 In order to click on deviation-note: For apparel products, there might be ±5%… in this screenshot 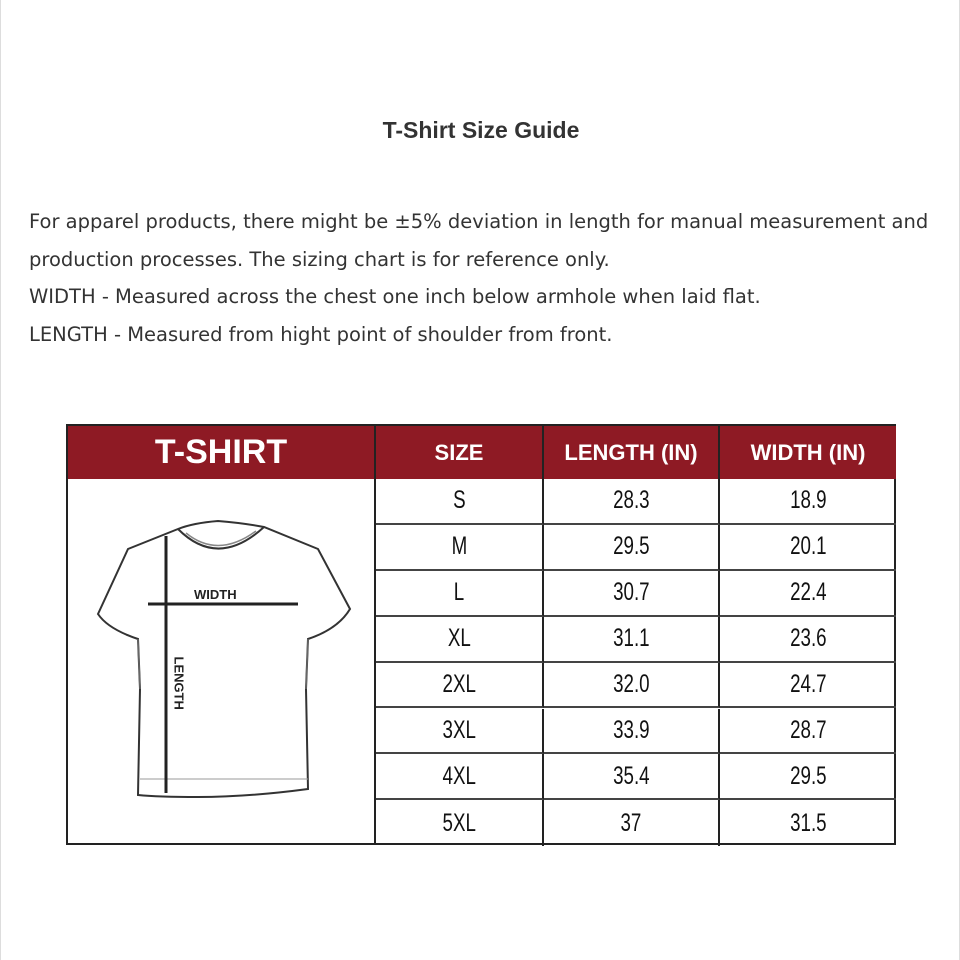, I will do `click(479, 240)`.